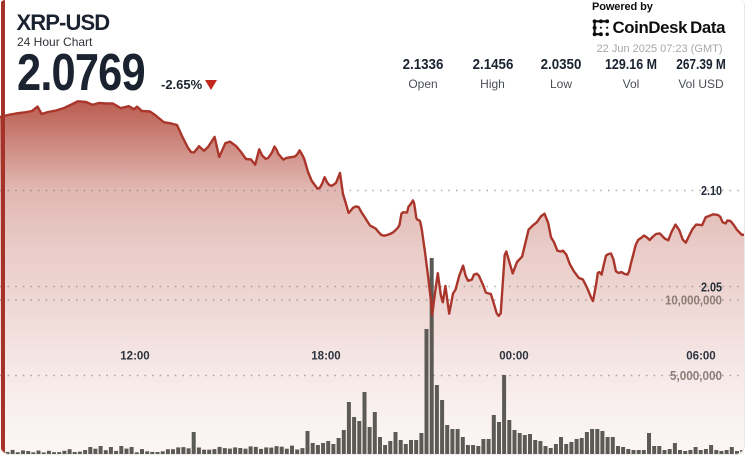  Describe the element at coordinates (134, 357) in the screenshot. I see `svg-text: 12:00` at that location.